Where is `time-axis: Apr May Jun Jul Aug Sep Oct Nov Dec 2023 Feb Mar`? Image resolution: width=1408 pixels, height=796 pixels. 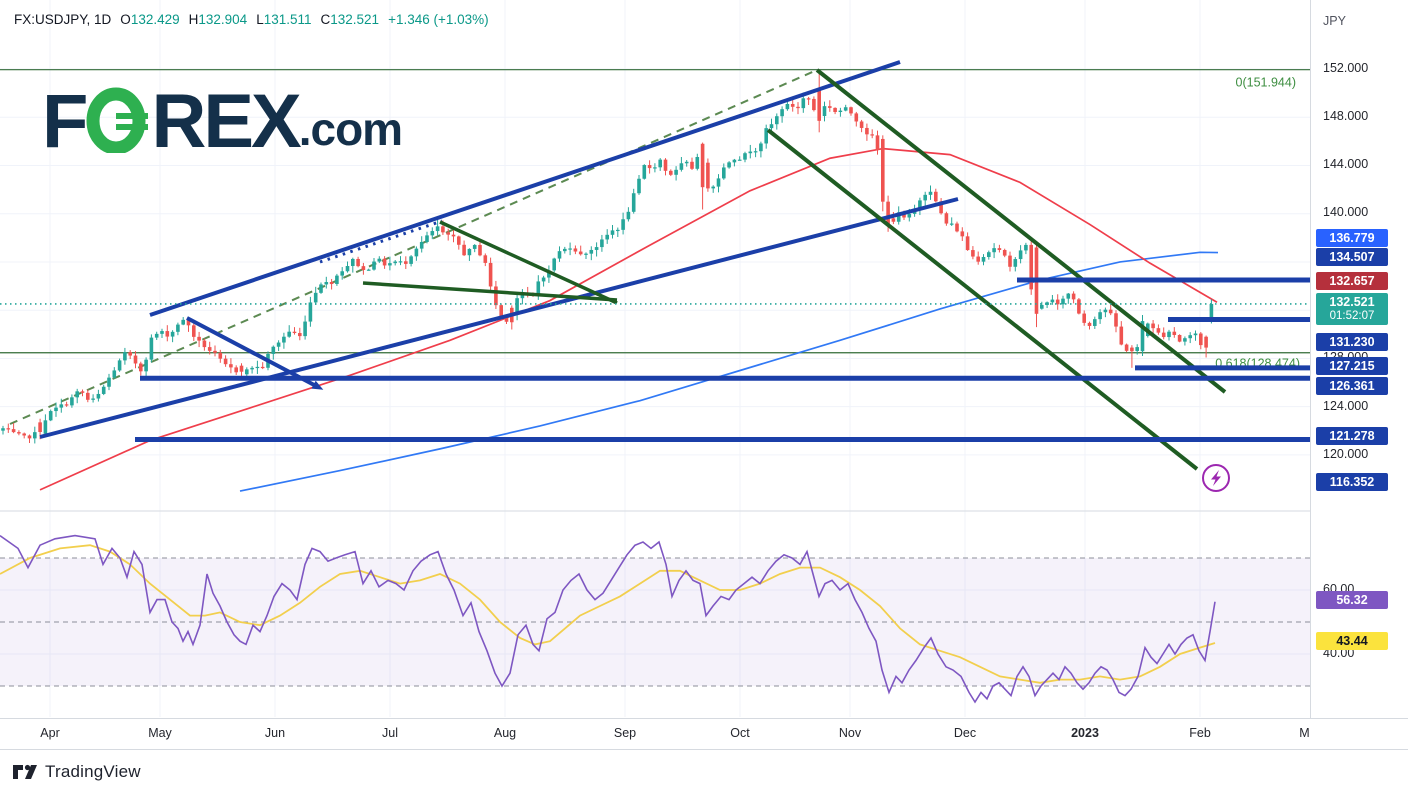 time-axis: Apr May Jun Jul Aug Sep Oct Nov Dec 2023 Feb Mar is located at coordinates (704, 734).